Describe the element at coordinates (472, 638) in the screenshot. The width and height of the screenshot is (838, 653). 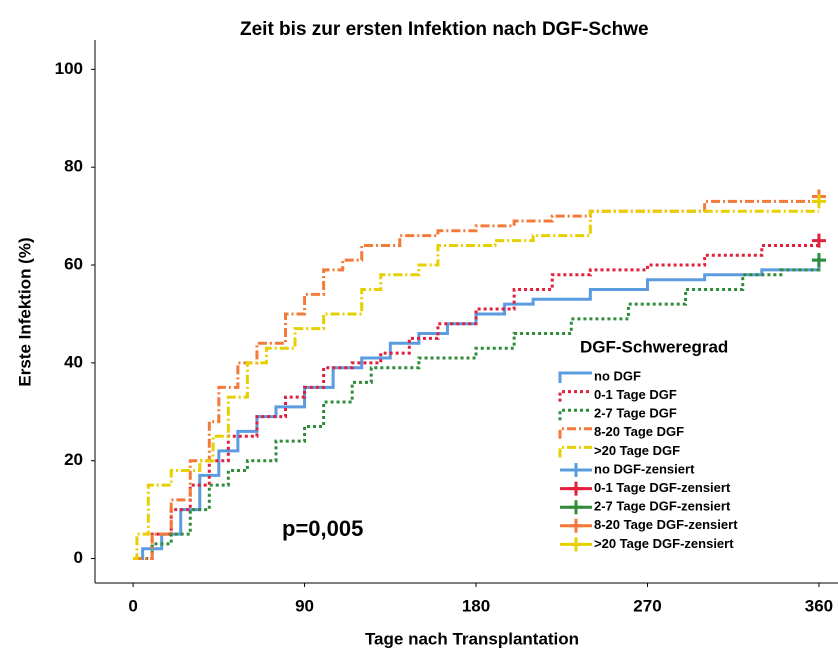
I see `x-axis-label: Tage nach Transplantation` at that location.